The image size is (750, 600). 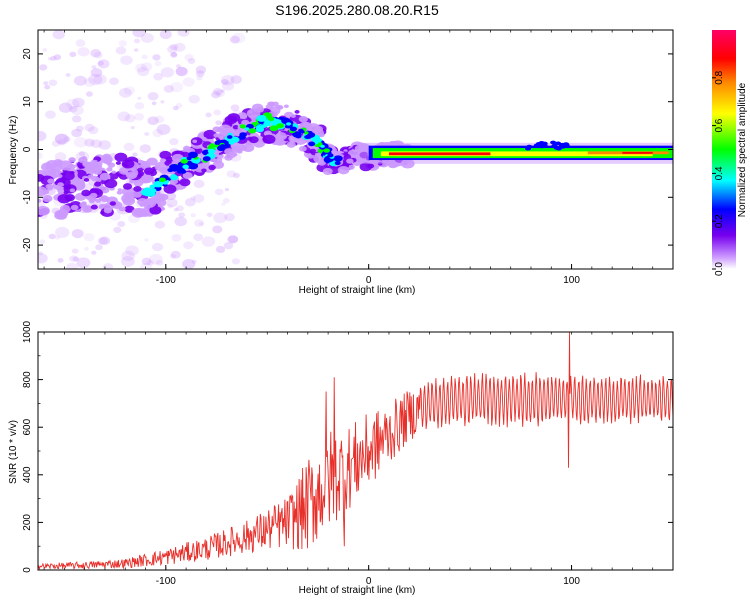 I want to click on snr-ytick-label: 0, so click(x=27, y=570).